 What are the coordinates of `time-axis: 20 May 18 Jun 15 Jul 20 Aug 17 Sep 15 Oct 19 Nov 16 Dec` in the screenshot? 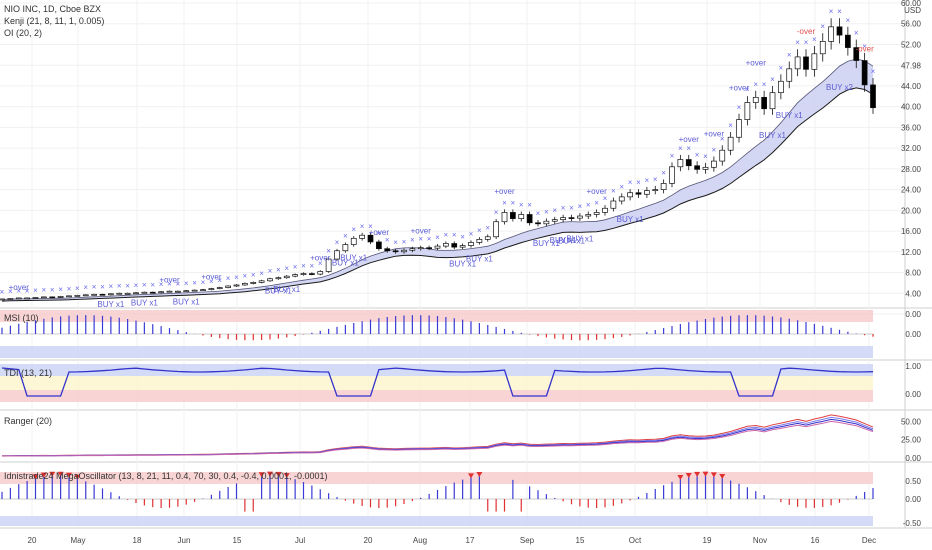 It's located at (452, 540).